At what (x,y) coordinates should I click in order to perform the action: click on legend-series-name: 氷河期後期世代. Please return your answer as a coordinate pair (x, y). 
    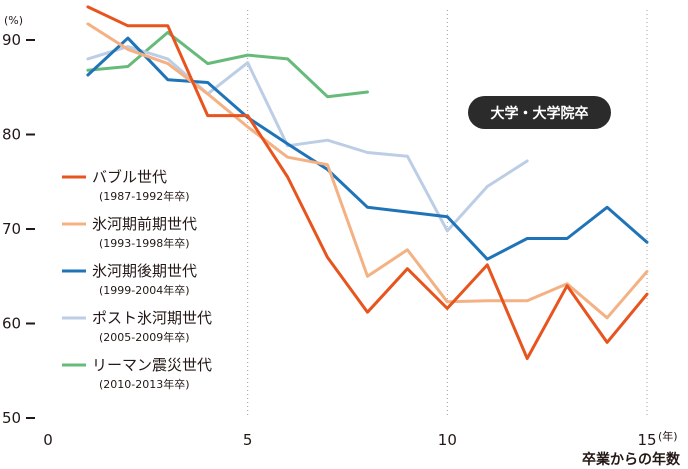
    Looking at the image, I should click on (144, 271).